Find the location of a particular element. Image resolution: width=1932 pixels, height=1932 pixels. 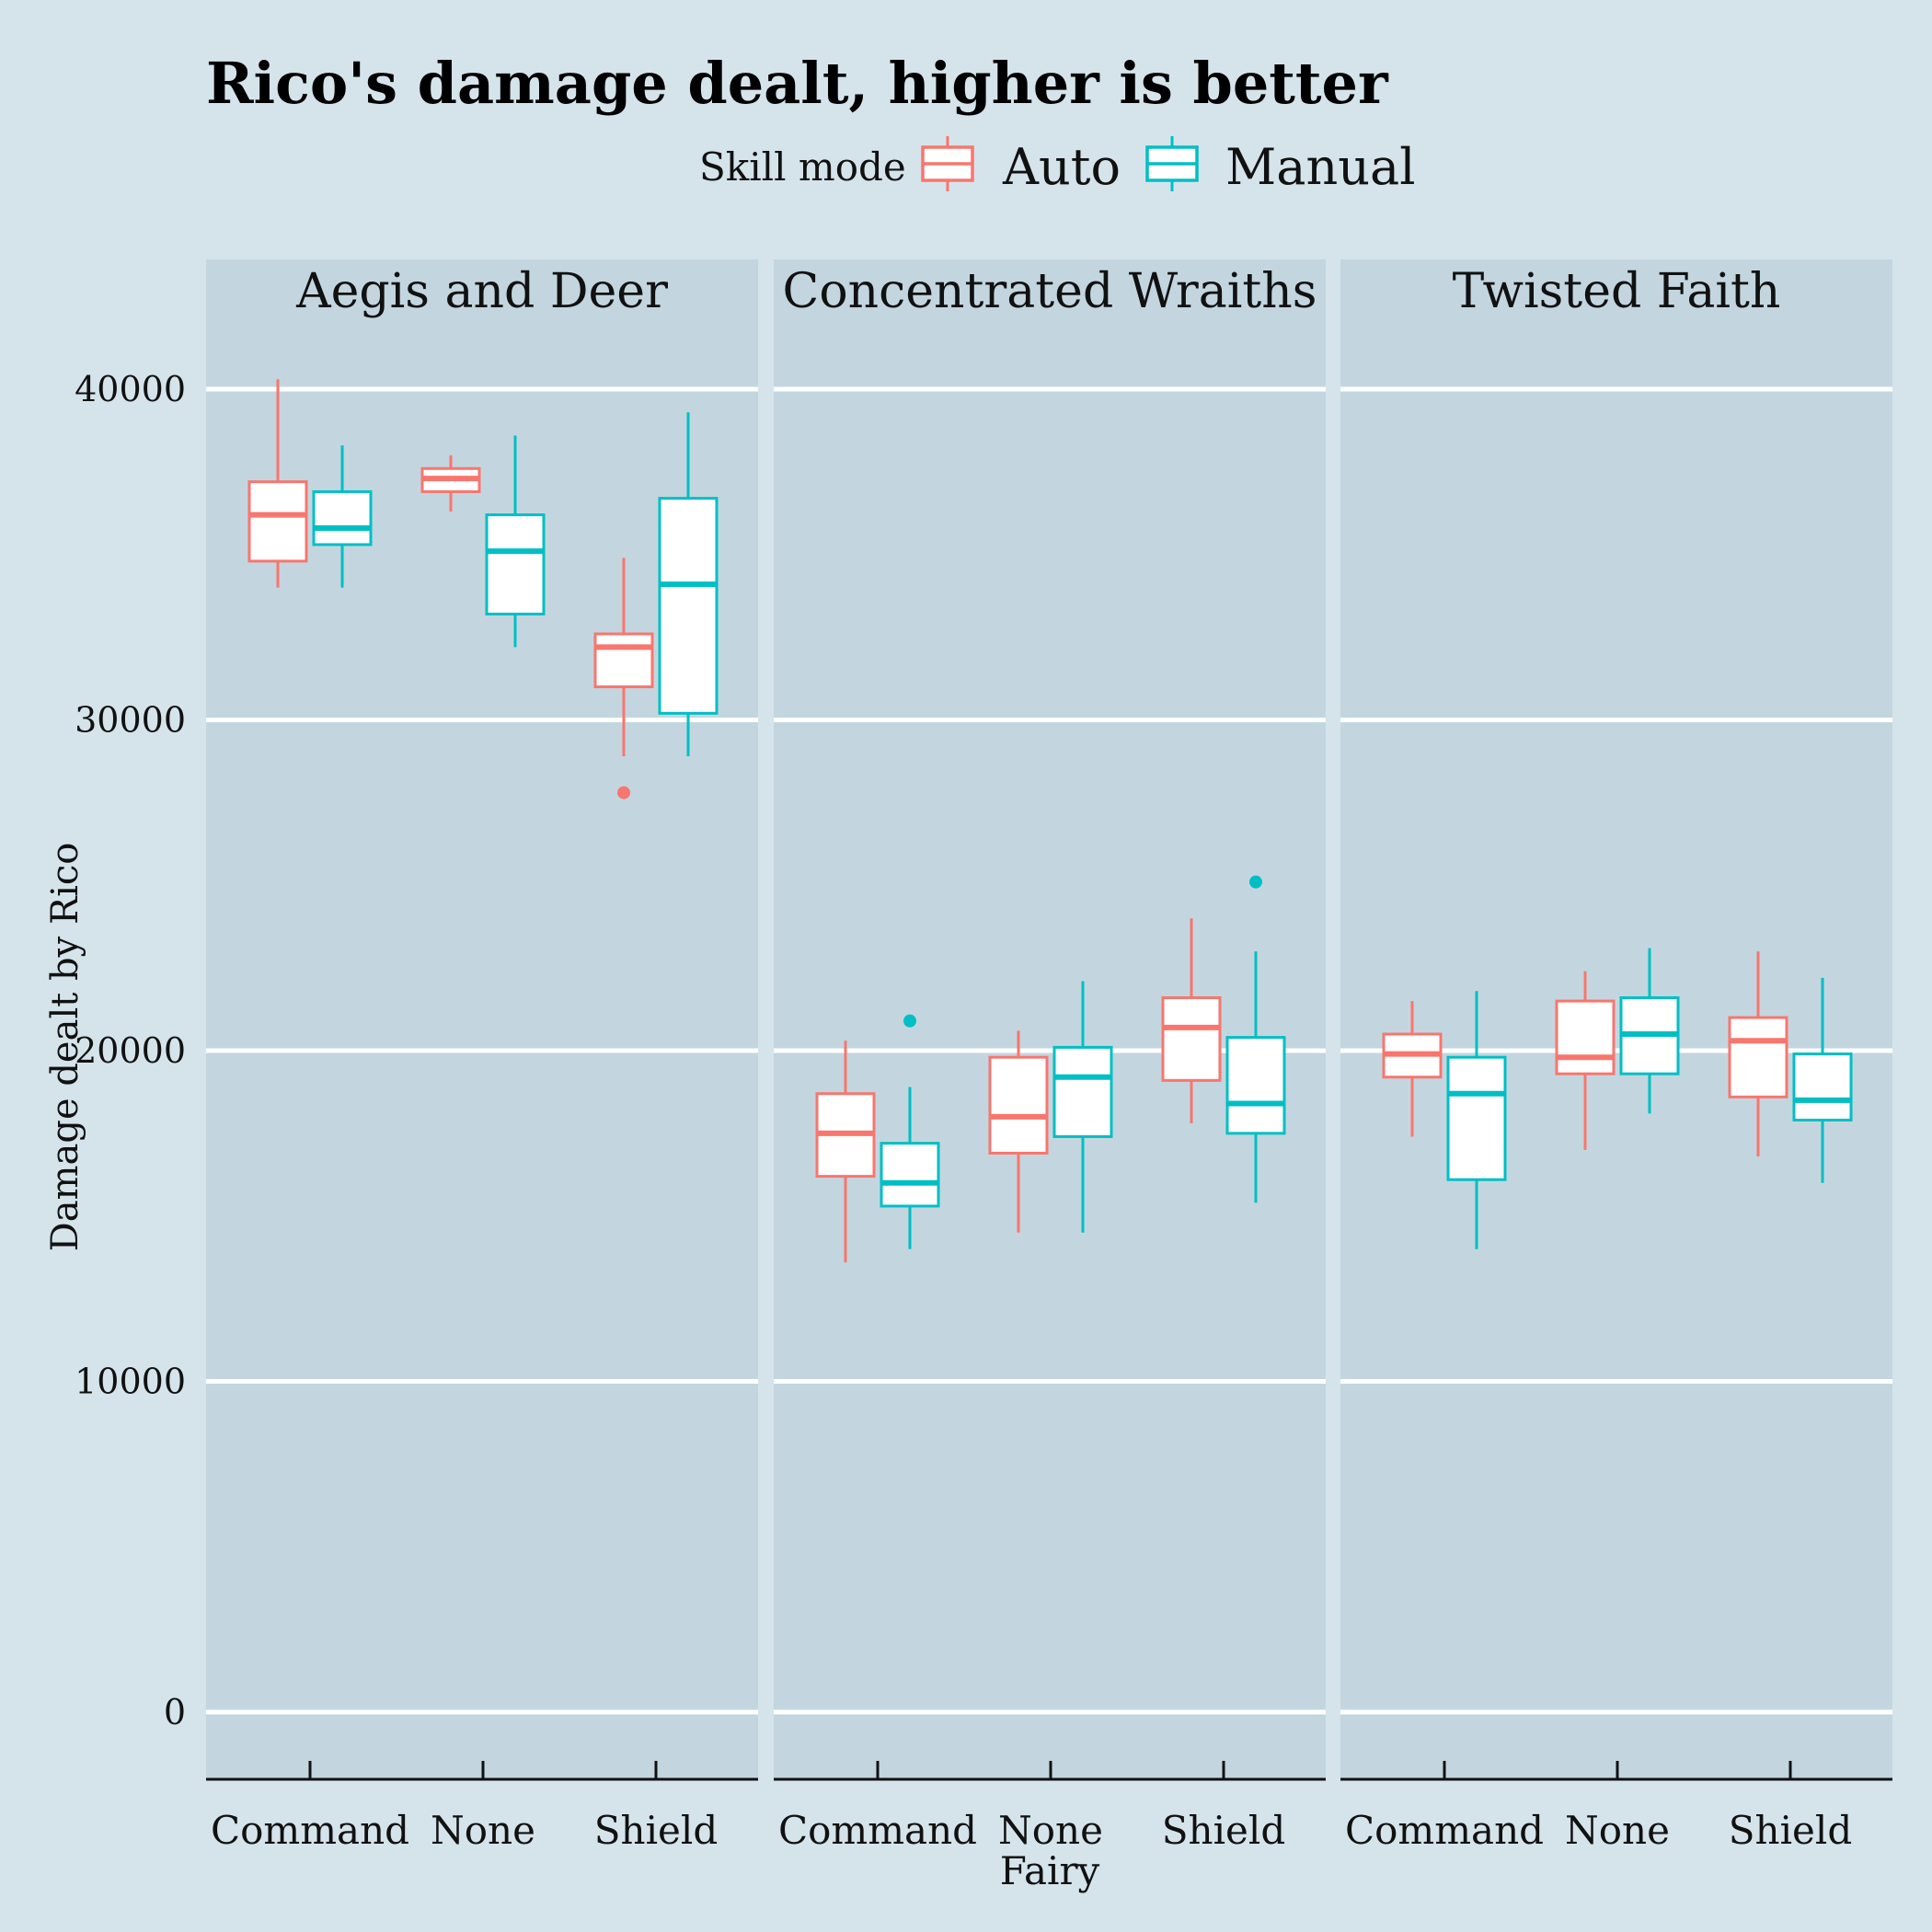

strip-label: Aegis and Deer is located at coordinates (481, 291).